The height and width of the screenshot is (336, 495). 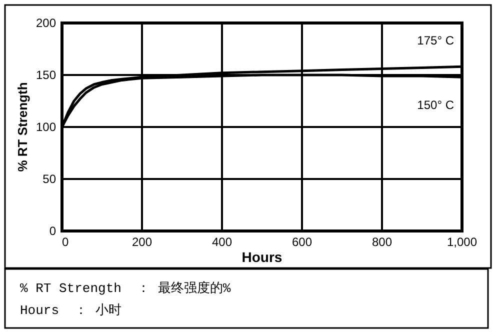 What do you see at coordinates (462, 242) in the screenshot?
I see `x-tick-label: 1,000` at bounding box center [462, 242].